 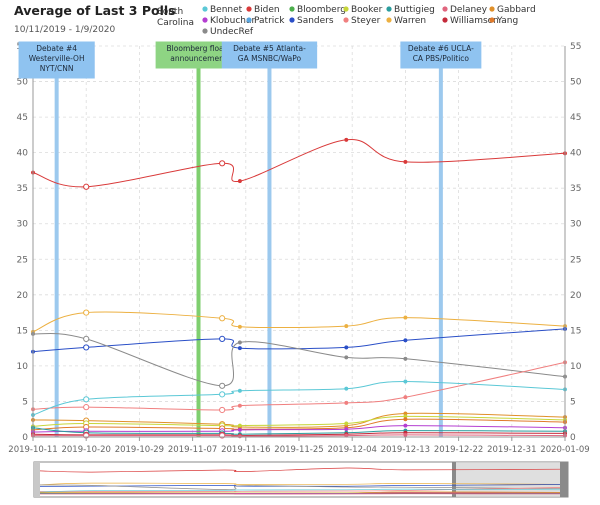 What do you see at coordinates (410, 21) in the screenshot?
I see `legend-label: Warren` at bounding box center [410, 21].